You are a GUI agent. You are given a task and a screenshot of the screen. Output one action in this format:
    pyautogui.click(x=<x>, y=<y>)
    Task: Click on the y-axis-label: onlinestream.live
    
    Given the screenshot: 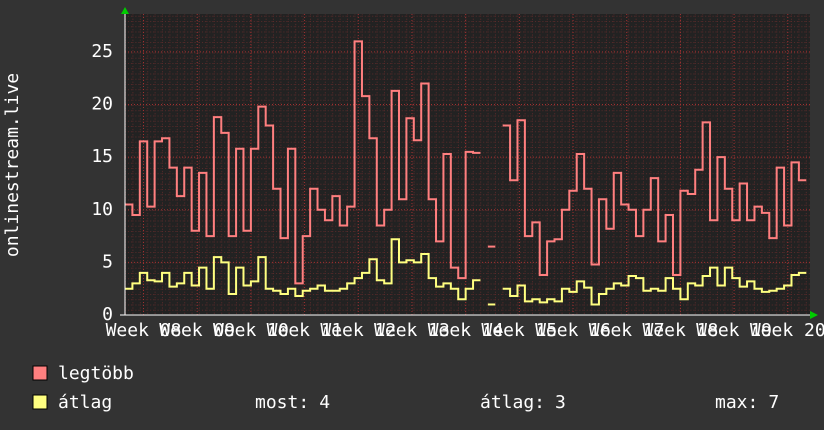 What is the action you would take?
    pyautogui.click(x=12, y=165)
    